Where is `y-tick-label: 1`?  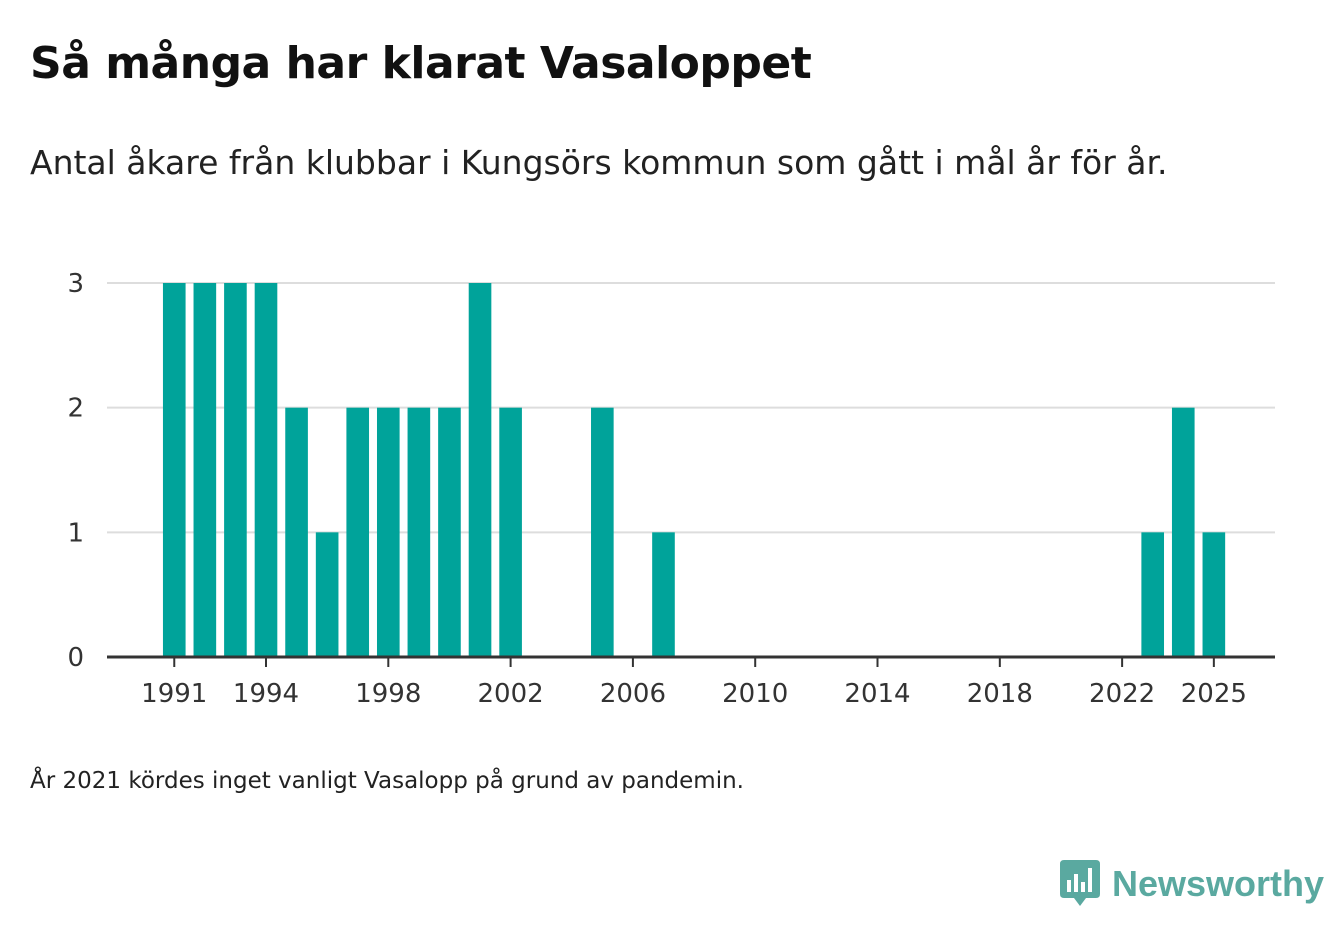
y-tick-label: 1 is located at coordinates (75, 533).